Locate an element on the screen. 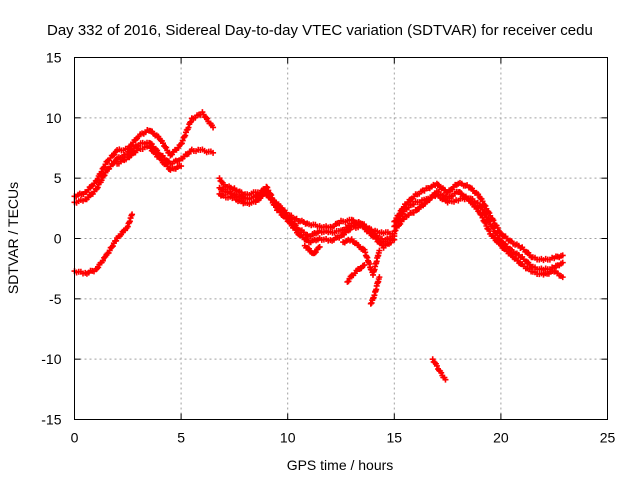 The height and width of the screenshot is (480, 640). y-tick-label: 0 is located at coordinates (58, 239).